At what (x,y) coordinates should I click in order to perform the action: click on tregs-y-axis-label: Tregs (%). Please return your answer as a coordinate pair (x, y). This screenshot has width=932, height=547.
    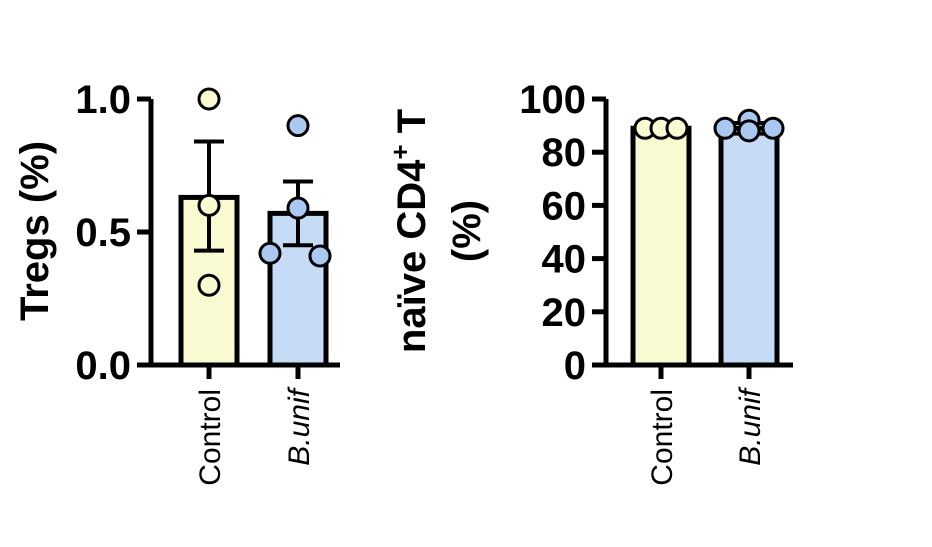
    Looking at the image, I should click on (35, 231).